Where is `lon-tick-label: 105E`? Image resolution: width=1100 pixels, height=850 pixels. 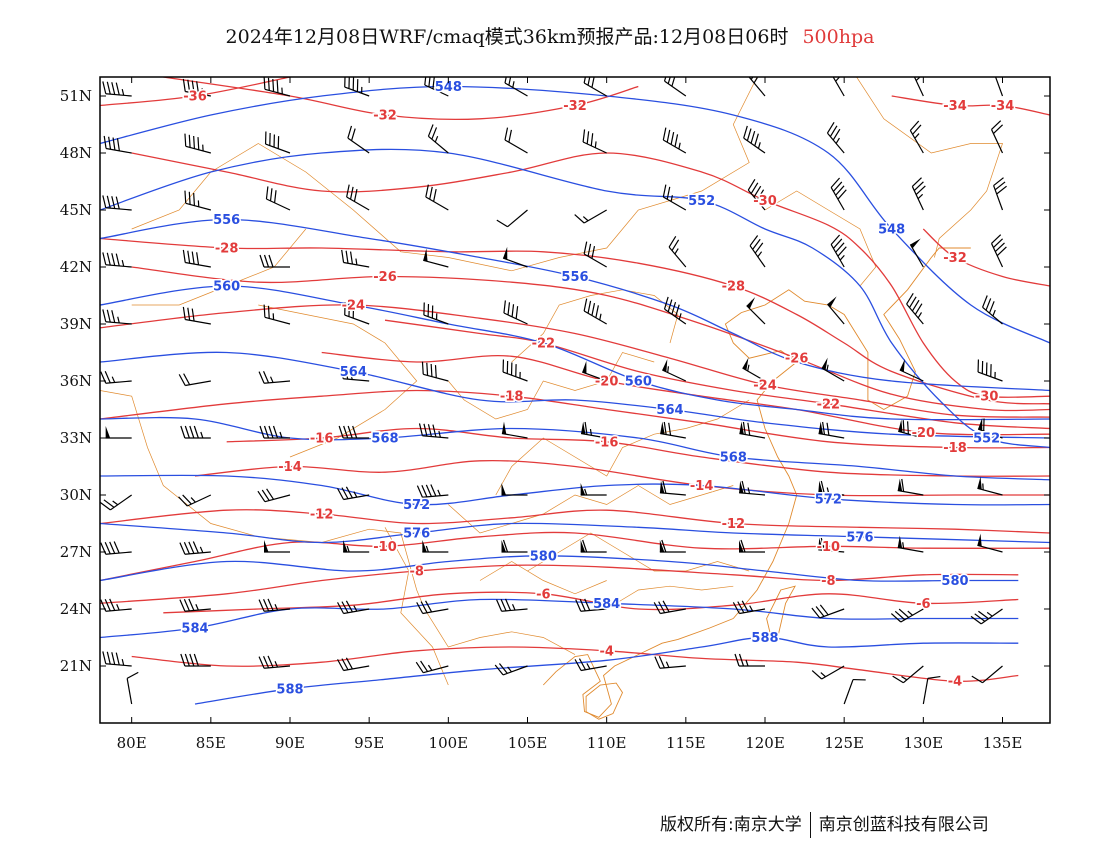 lon-tick-label: 105E is located at coordinates (528, 743).